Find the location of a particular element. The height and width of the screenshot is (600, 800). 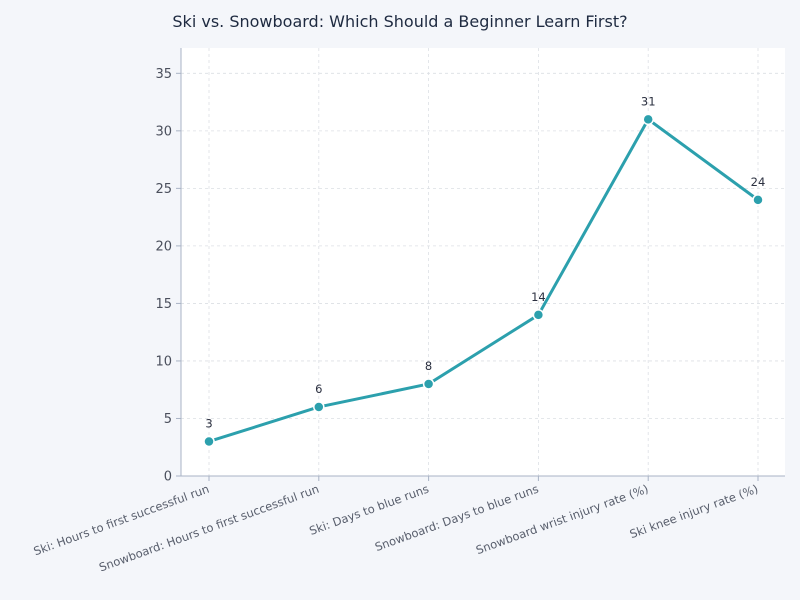

y-tick-label: 20 is located at coordinates (163, 246).